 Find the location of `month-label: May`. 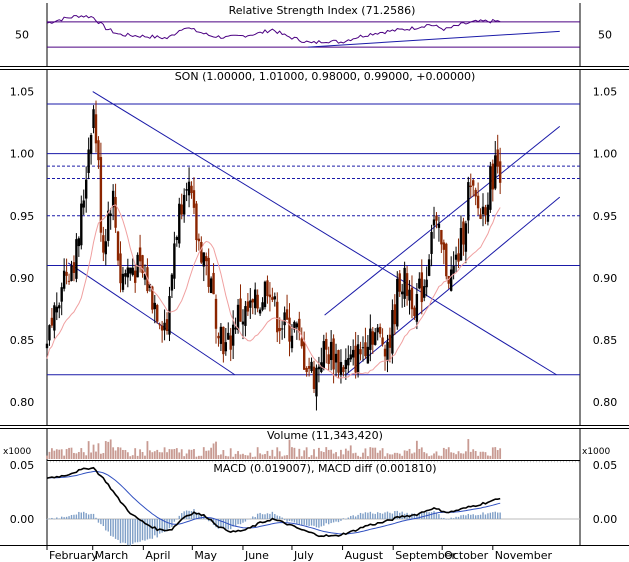

month-label: May is located at coordinates (205, 555).